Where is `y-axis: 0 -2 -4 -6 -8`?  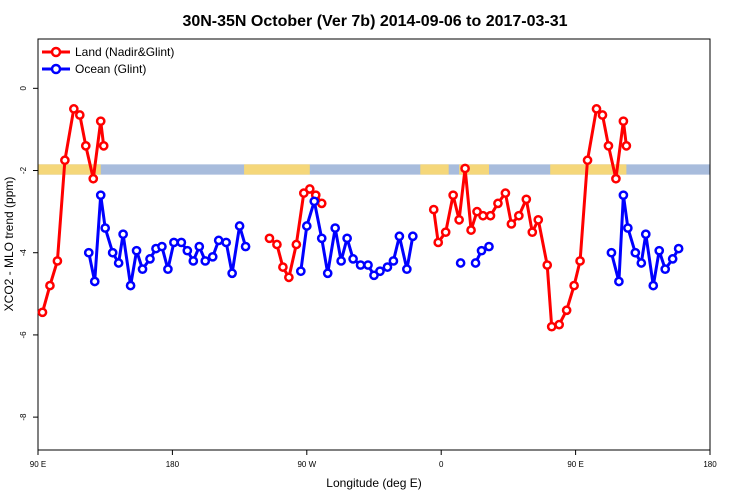 y-axis: 0 -2 -4 -6 -8 is located at coordinates (28, 253).